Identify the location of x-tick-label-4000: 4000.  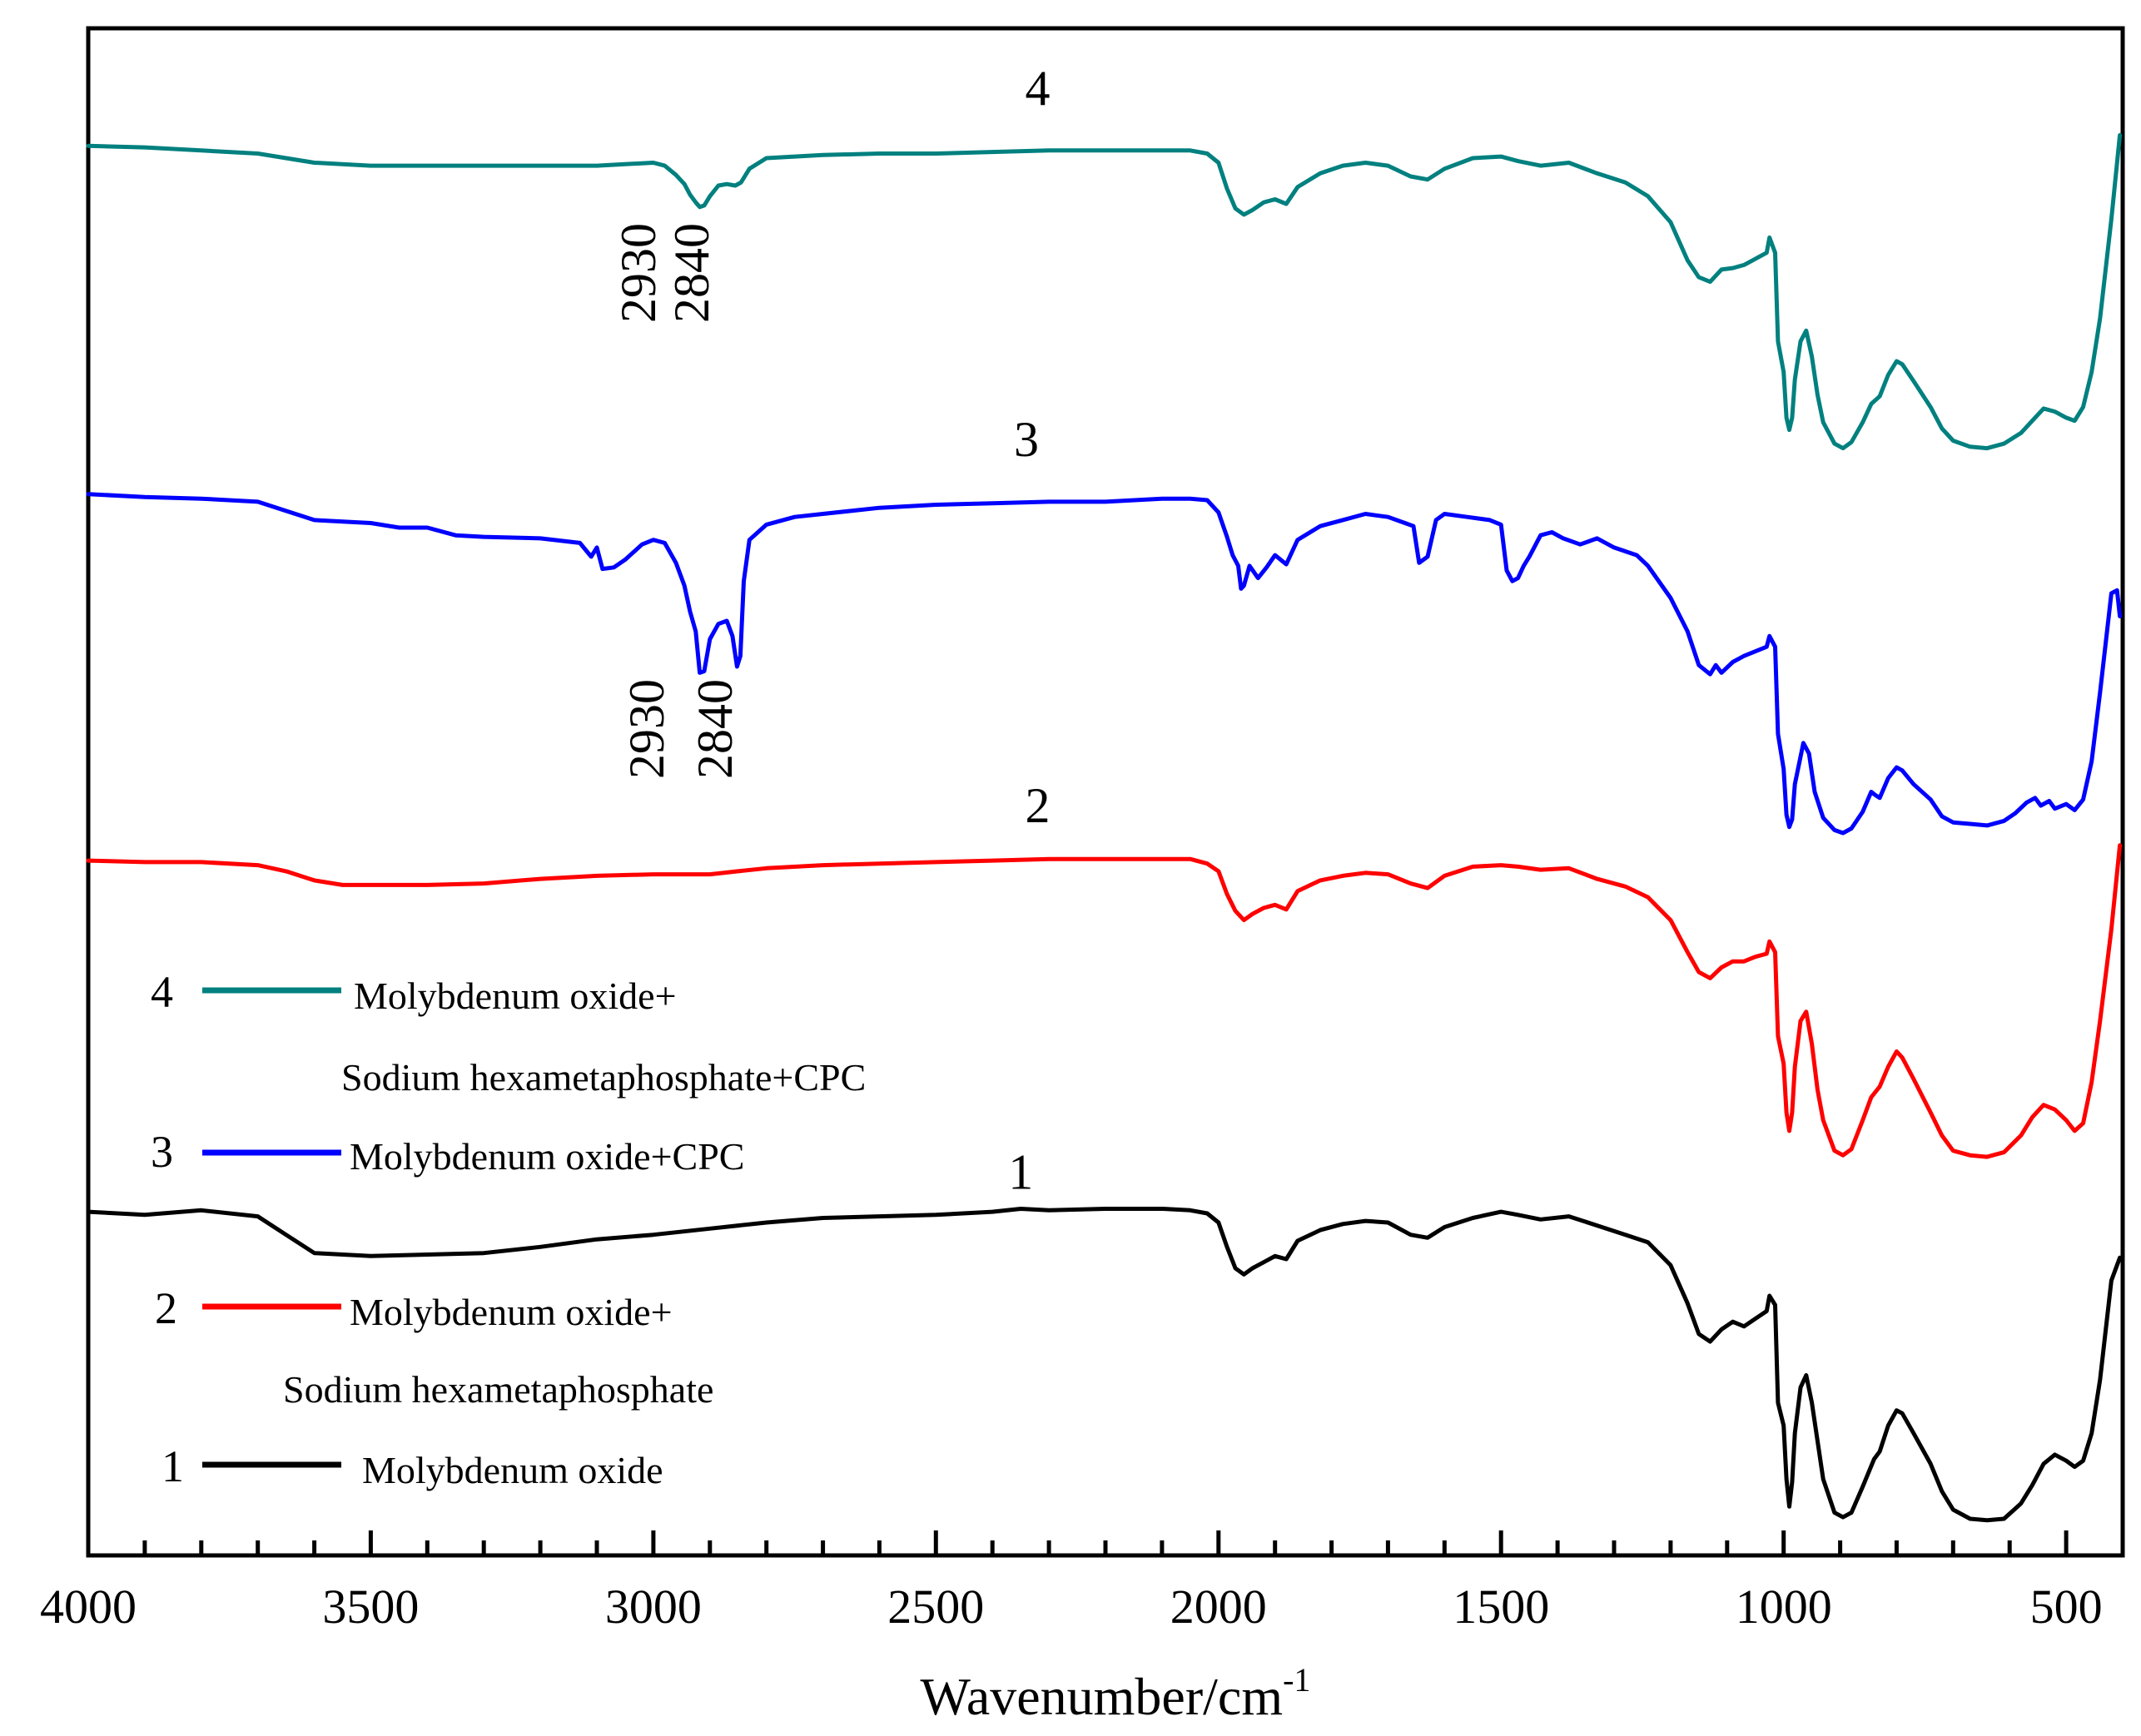
(88, 1607).